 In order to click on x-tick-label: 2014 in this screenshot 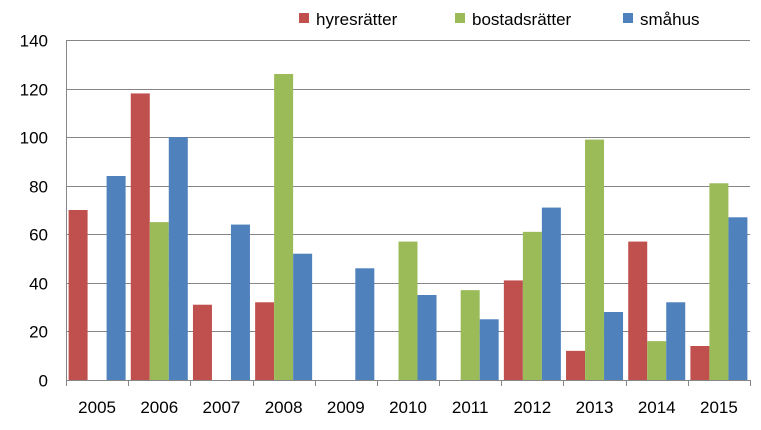, I will do `click(657, 407)`.